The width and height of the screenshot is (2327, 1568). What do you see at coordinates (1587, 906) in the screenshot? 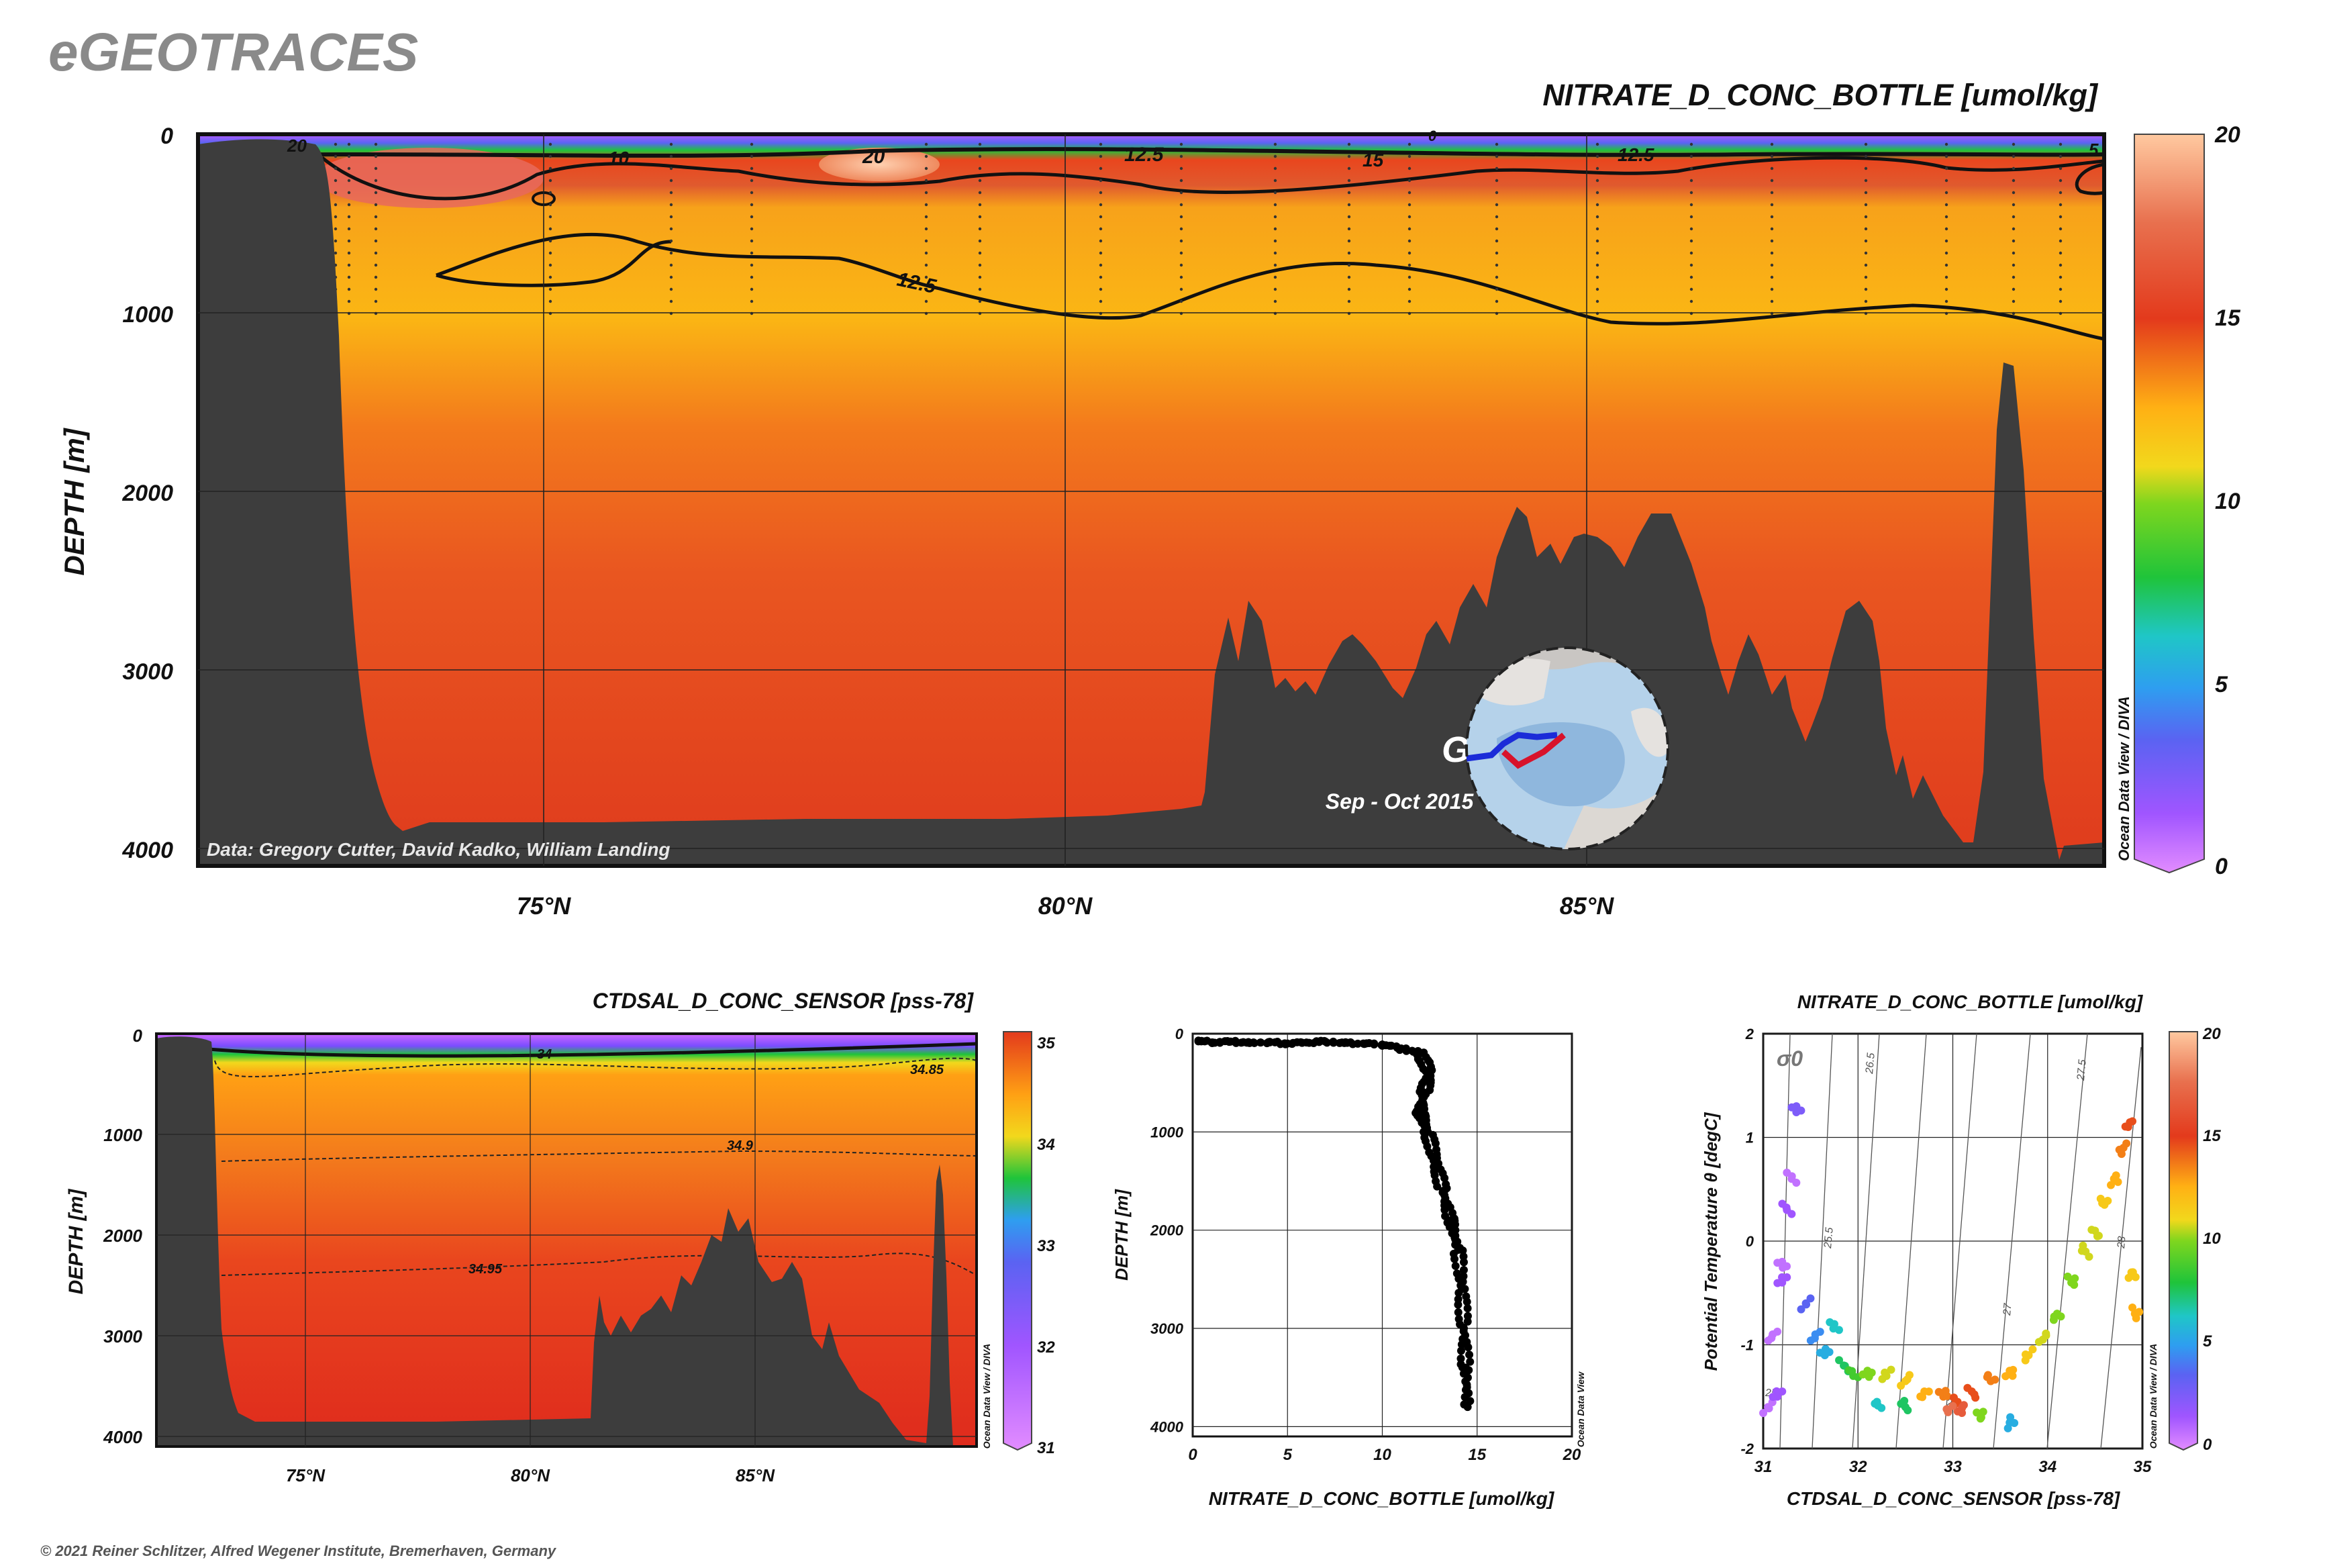
I see `chart1-xtick-85: 85°N` at bounding box center [1587, 906].